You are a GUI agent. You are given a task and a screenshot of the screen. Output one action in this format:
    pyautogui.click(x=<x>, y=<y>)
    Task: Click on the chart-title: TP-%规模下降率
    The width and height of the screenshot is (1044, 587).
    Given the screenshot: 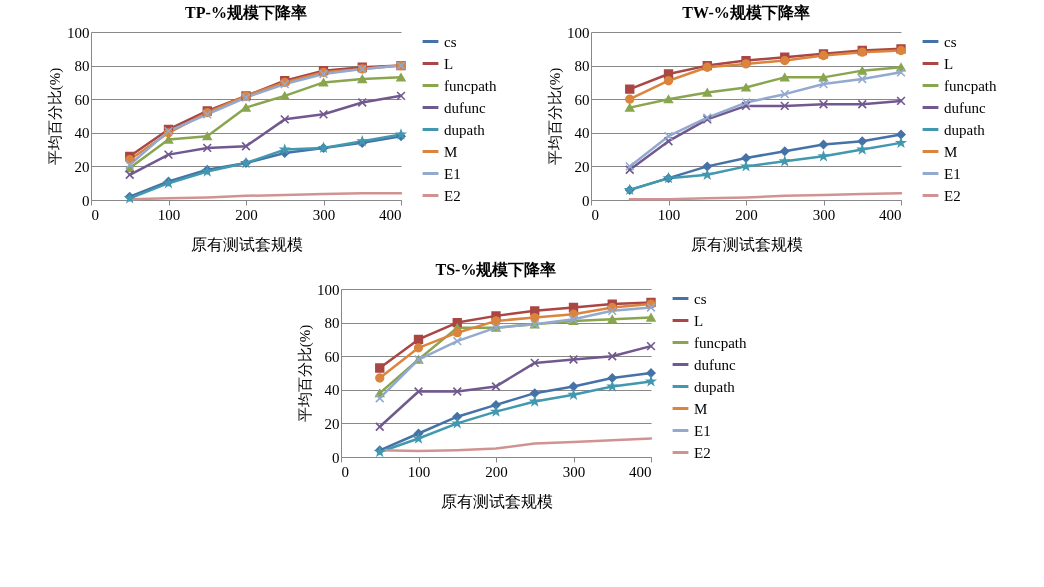 What is the action you would take?
    pyautogui.click(x=246, y=12)
    